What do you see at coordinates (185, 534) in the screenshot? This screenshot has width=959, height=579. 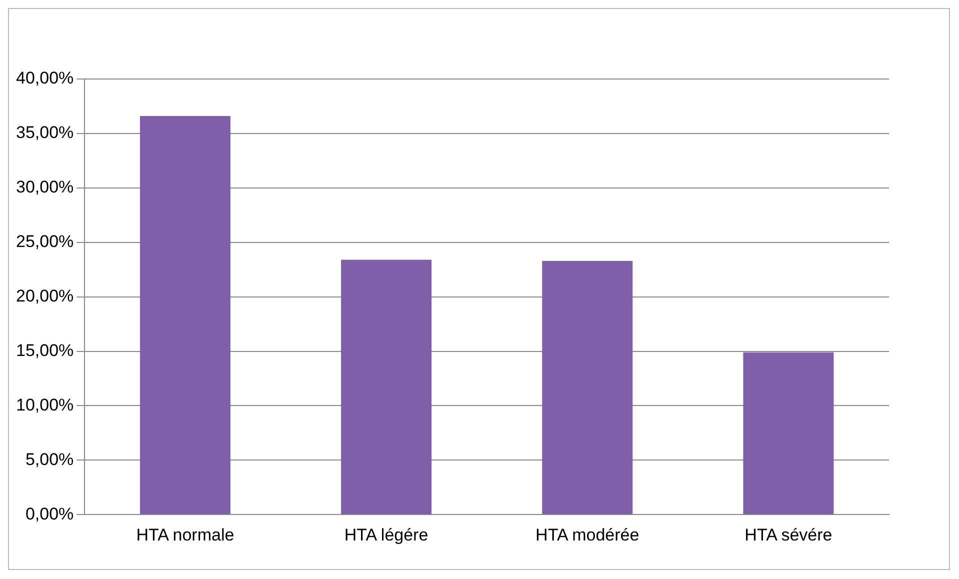 I see `x-tick-label: HTA normale` at bounding box center [185, 534].